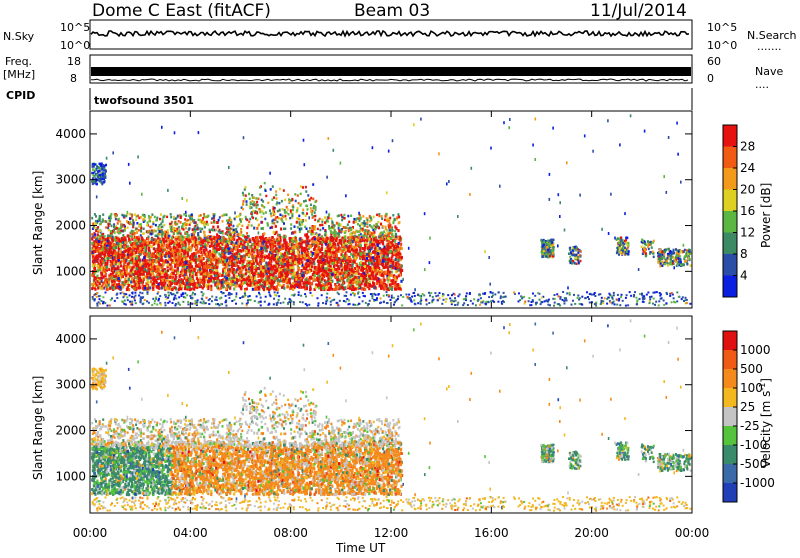  Describe the element at coordinates (710, 78) in the screenshot. I see `nave-bottom-tick: 0` at that location.